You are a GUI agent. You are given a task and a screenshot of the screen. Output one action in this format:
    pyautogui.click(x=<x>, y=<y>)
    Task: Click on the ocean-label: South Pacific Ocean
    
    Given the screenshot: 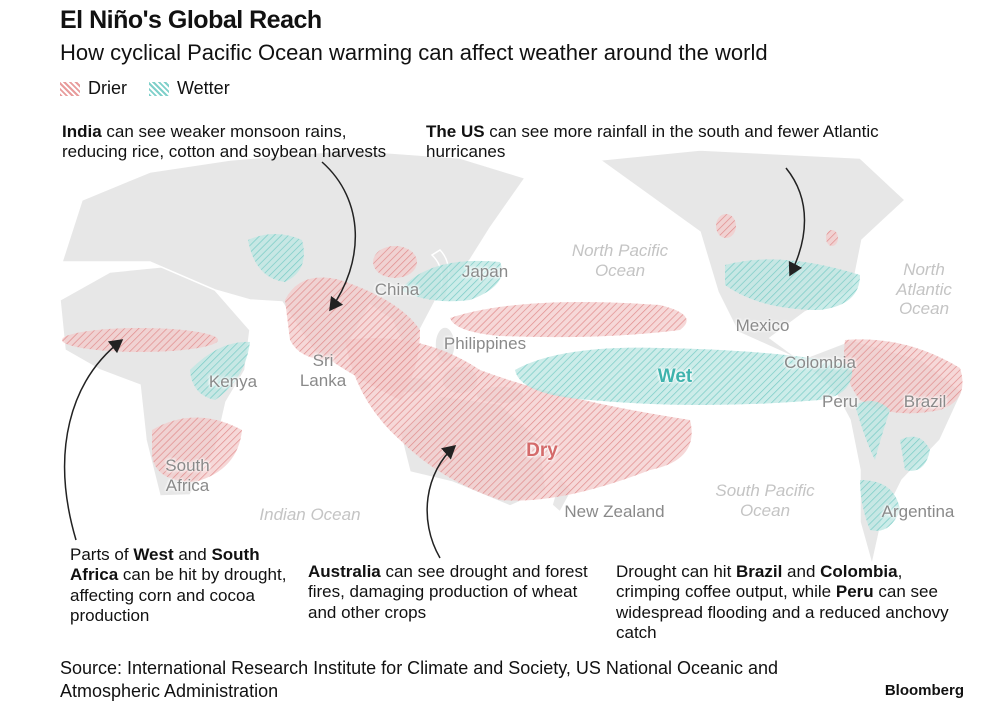 What is the action you would take?
    pyautogui.click(x=765, y=500)
    